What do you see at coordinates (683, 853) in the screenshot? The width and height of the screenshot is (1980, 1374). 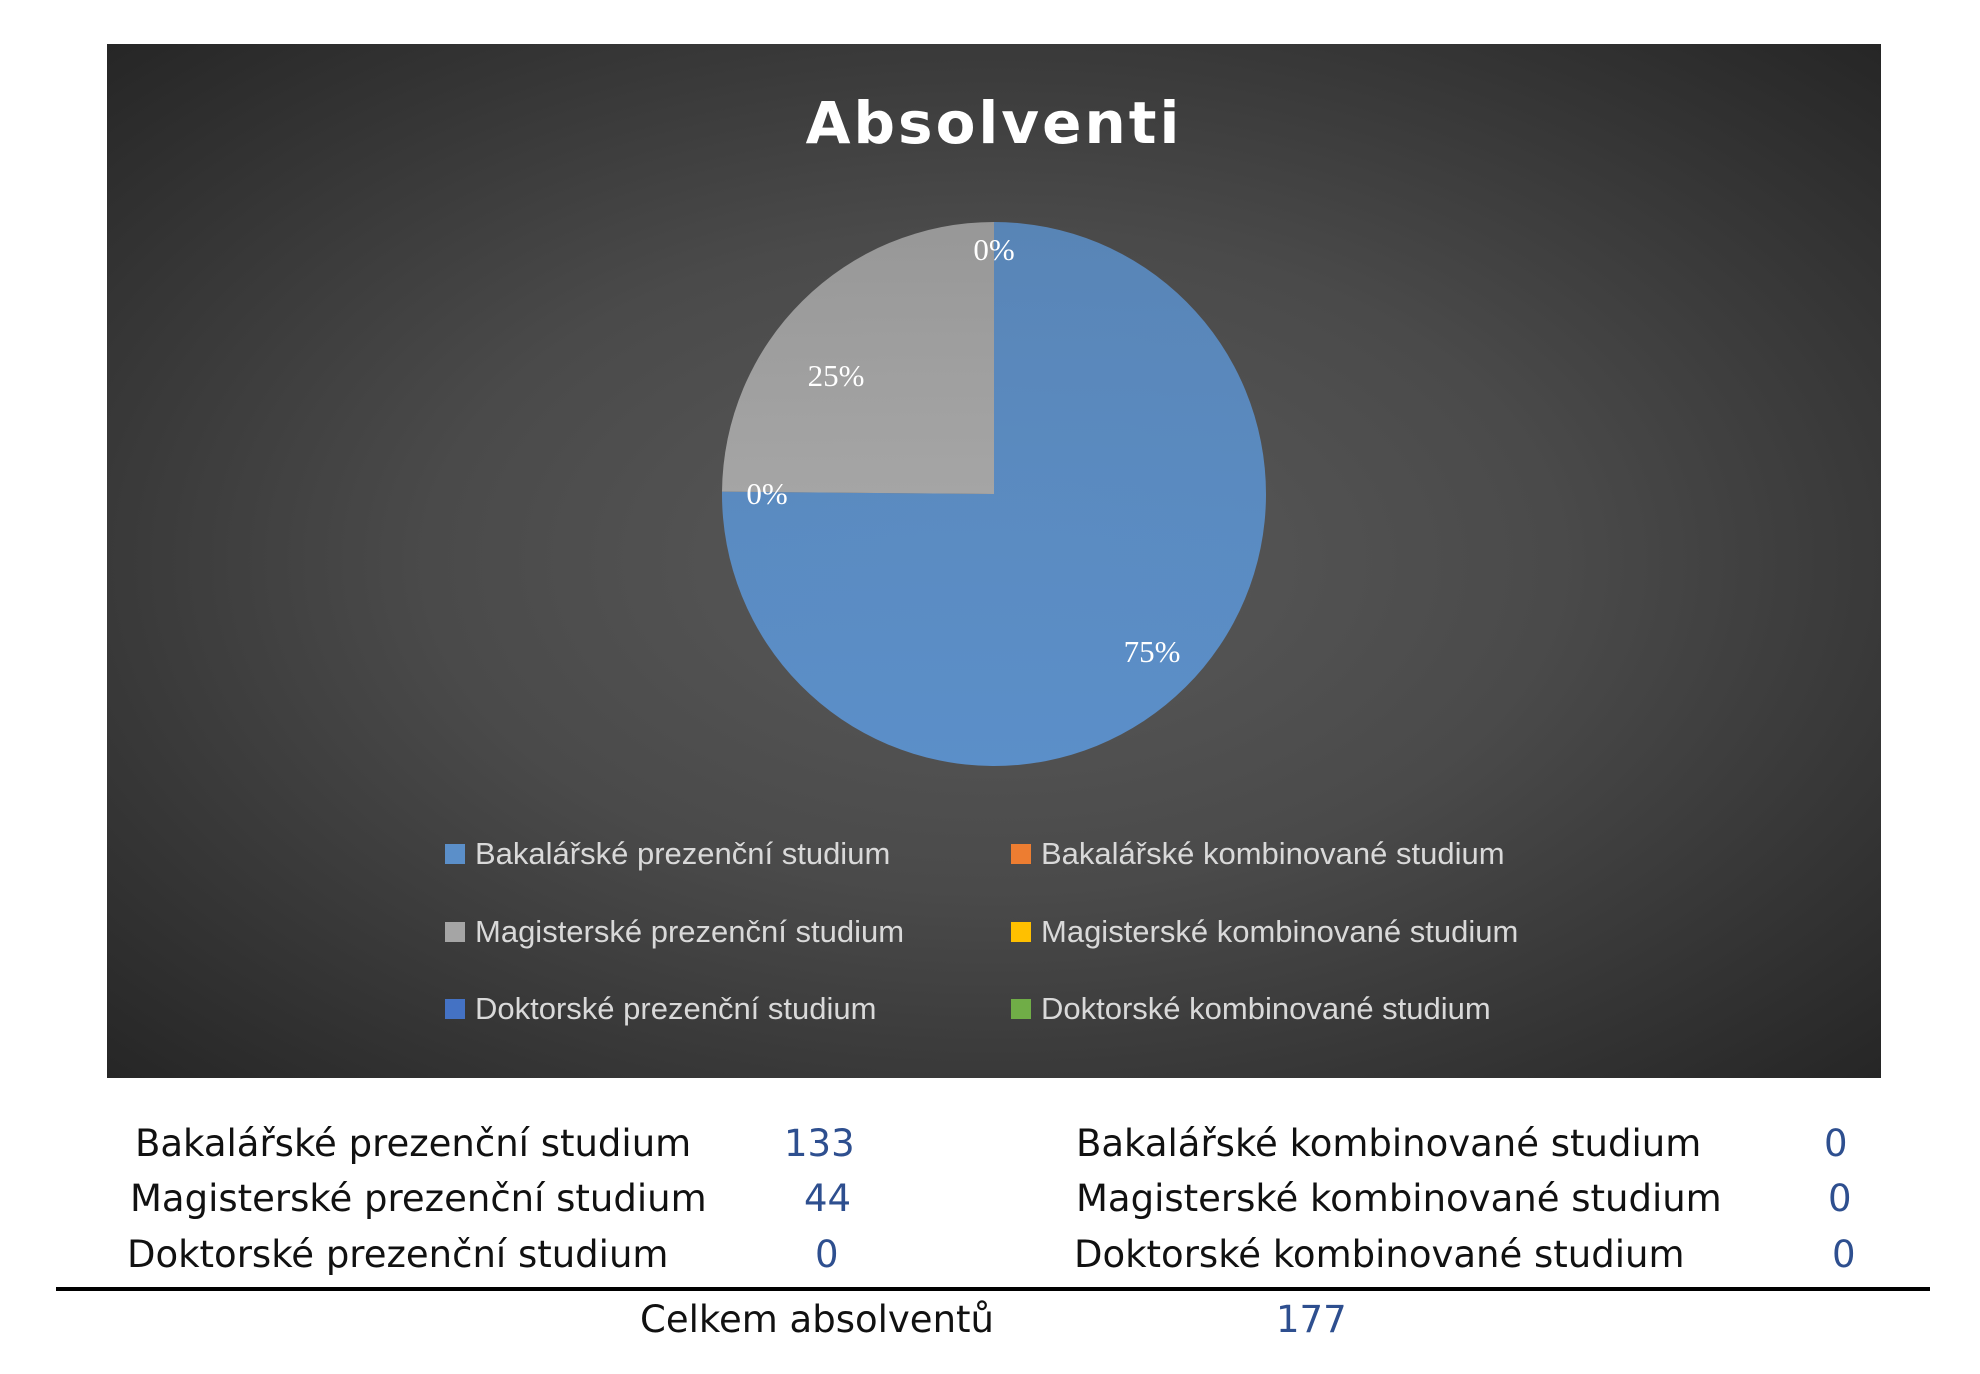 I see `legend-label: Bakalářské prezenční studium` at bounding box center [683, 853].